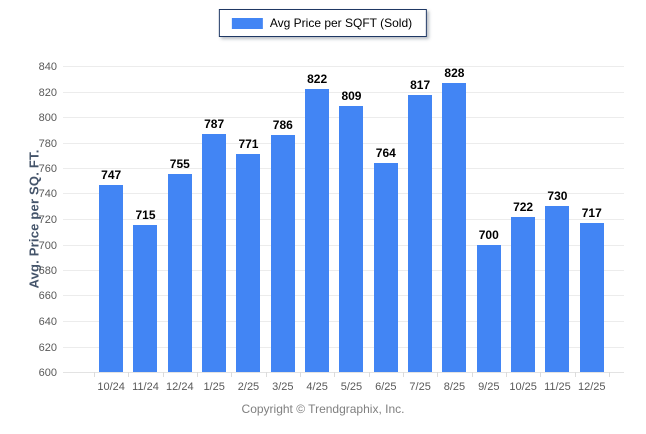 The image size is (646, 434). I want to click on x-tick-label-11/25: 11/25, so click(557, 387).